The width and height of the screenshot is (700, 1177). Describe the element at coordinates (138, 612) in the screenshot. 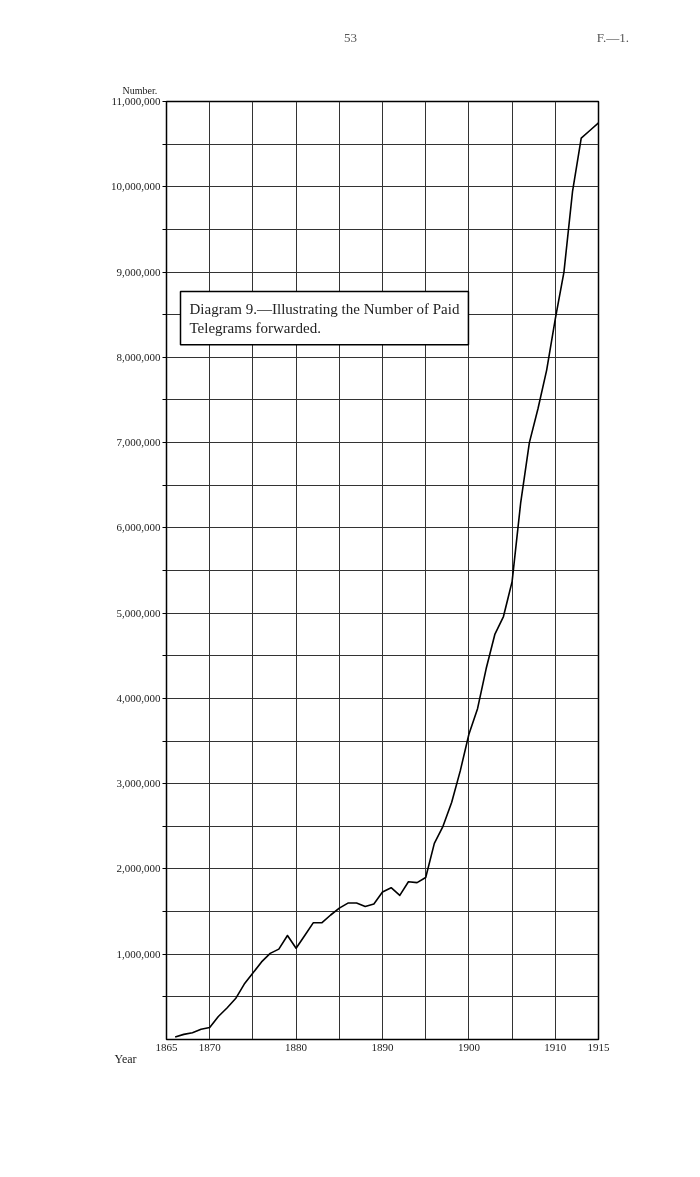

I see `y-tick-label: 5,000,000` at that location.